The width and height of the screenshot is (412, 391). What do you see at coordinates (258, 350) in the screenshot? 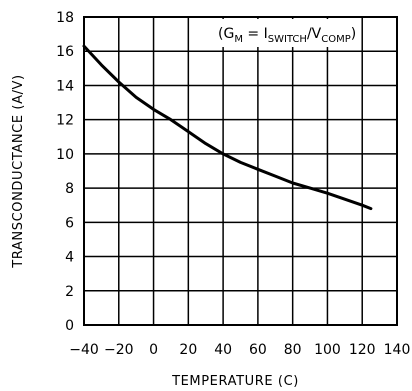
I see `x-tick-label: 60` at bounding box center [258, 350].